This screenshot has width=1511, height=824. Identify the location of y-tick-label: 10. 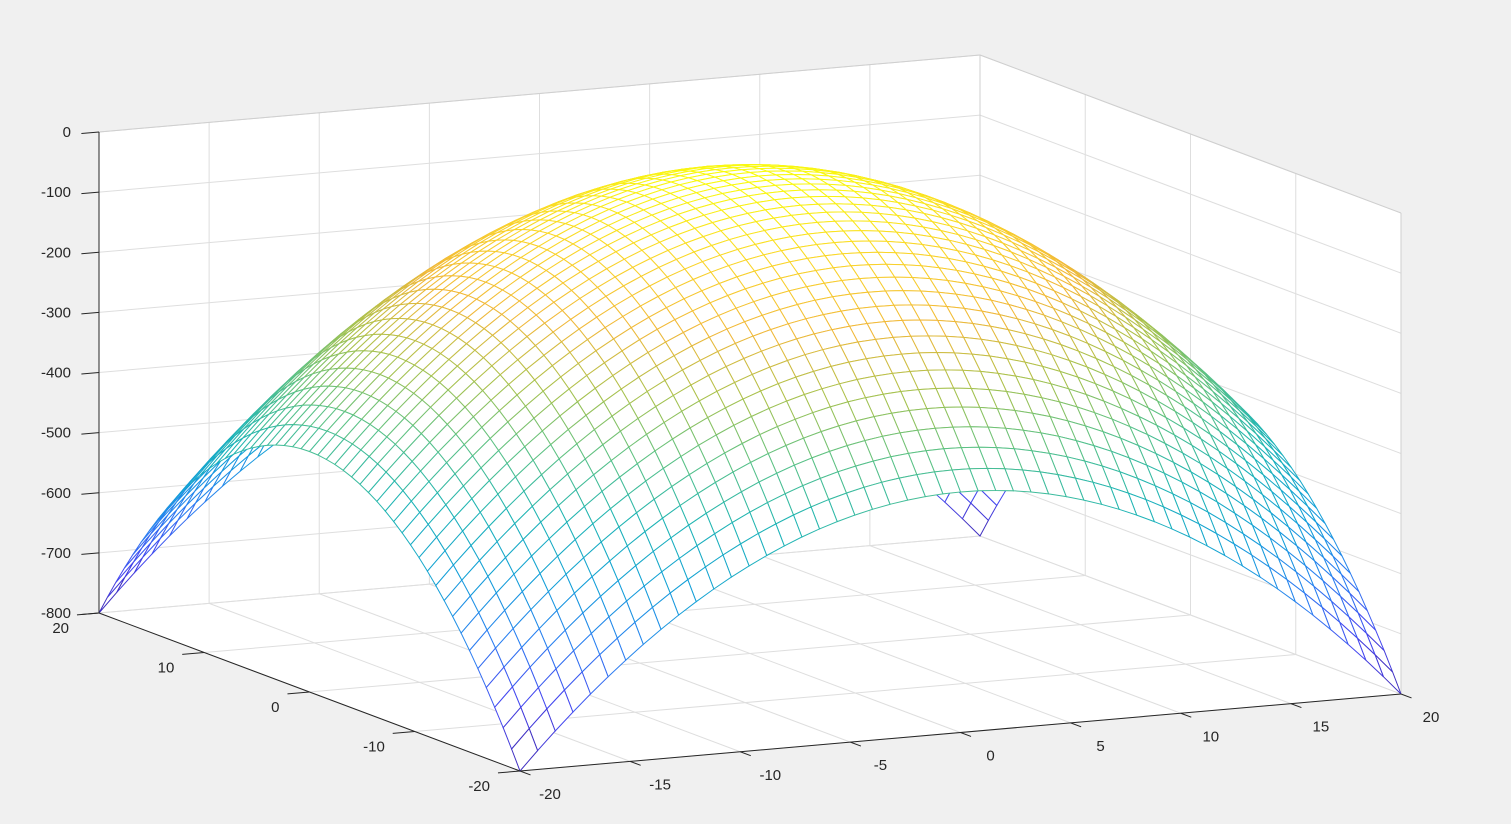
(166, 668).